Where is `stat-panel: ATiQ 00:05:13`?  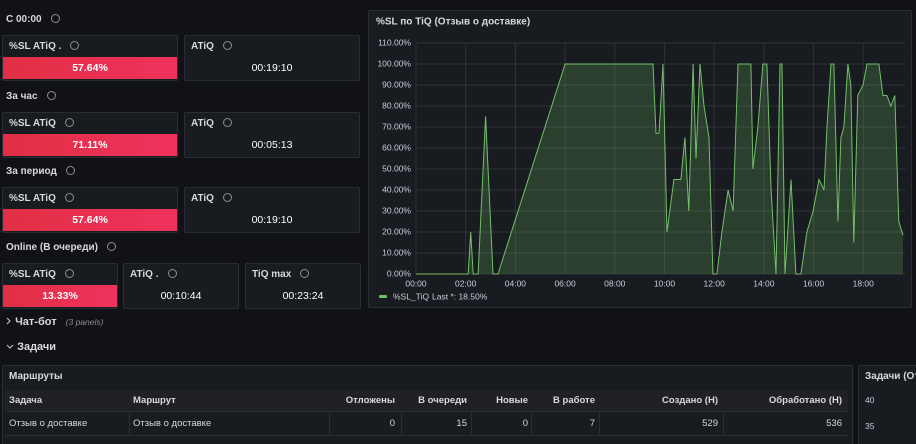 stat-panel: ATiQ 00:05:13 is located at coordinates (272, 135).